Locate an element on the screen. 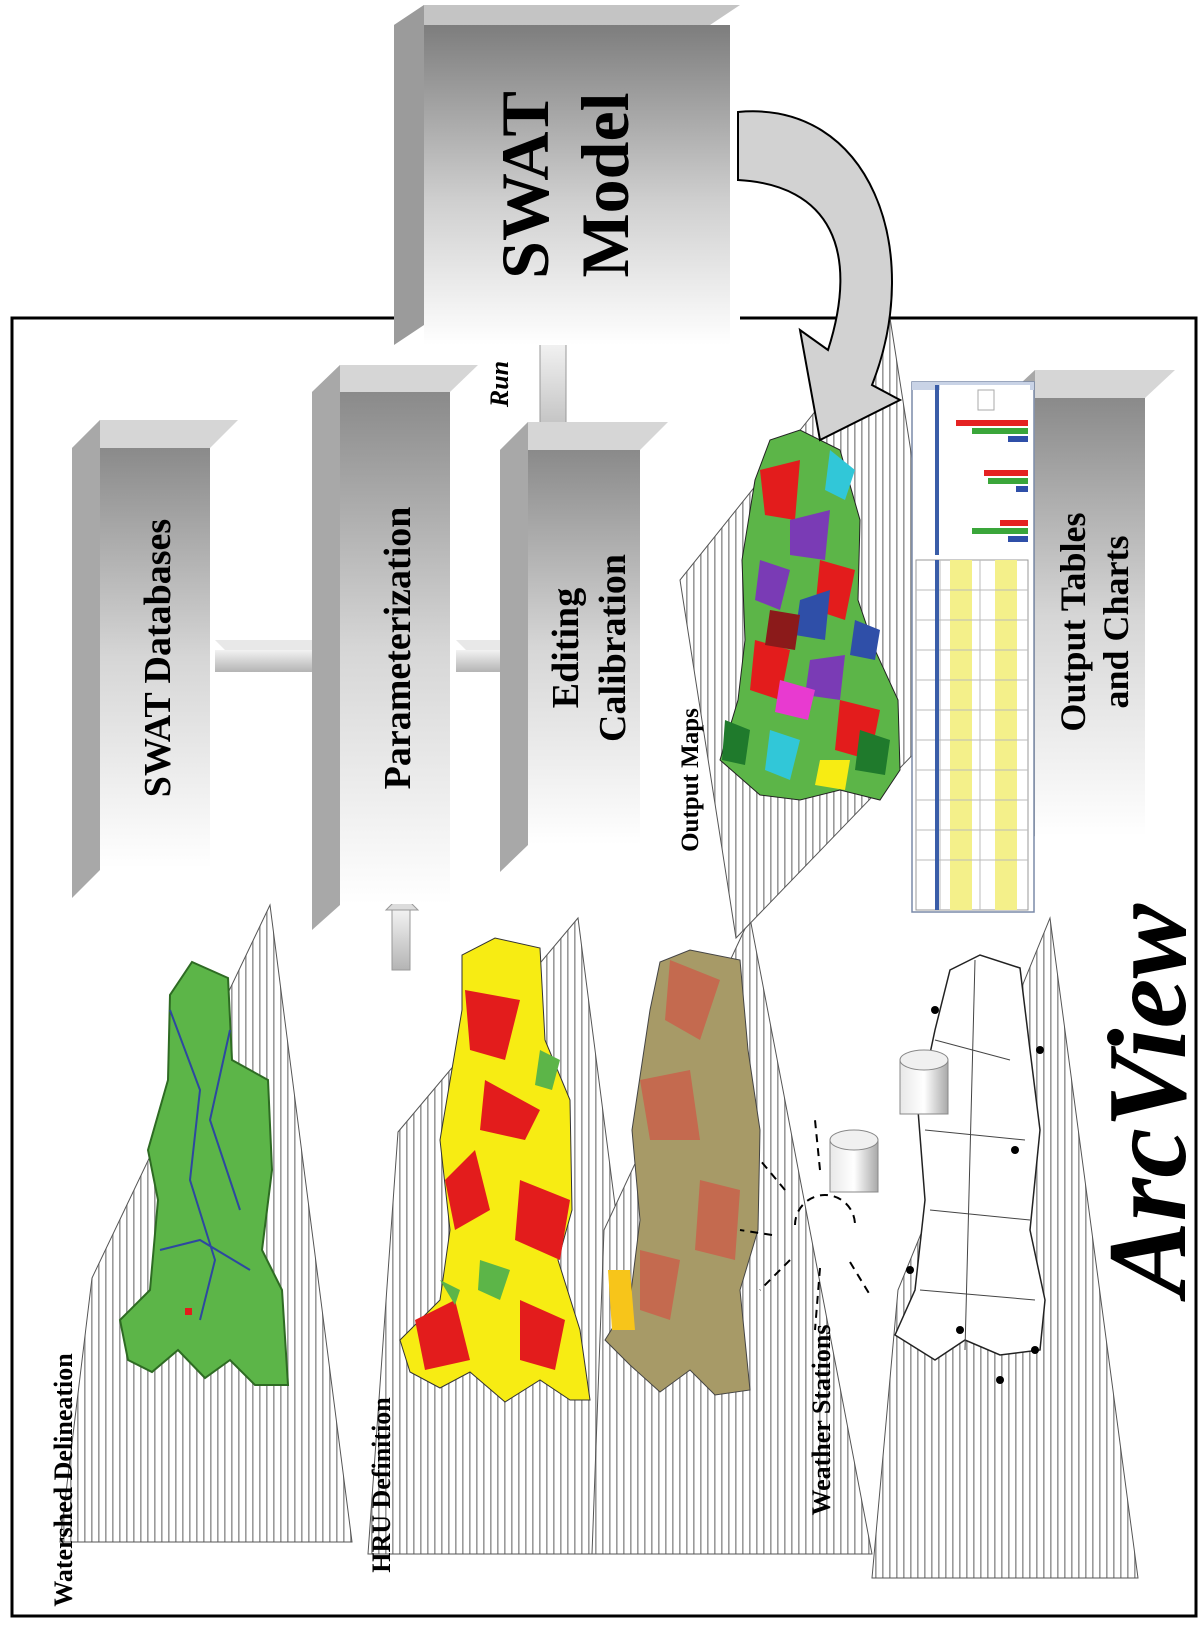  swat-model-line2: Model is located at coordinates (605, 184).